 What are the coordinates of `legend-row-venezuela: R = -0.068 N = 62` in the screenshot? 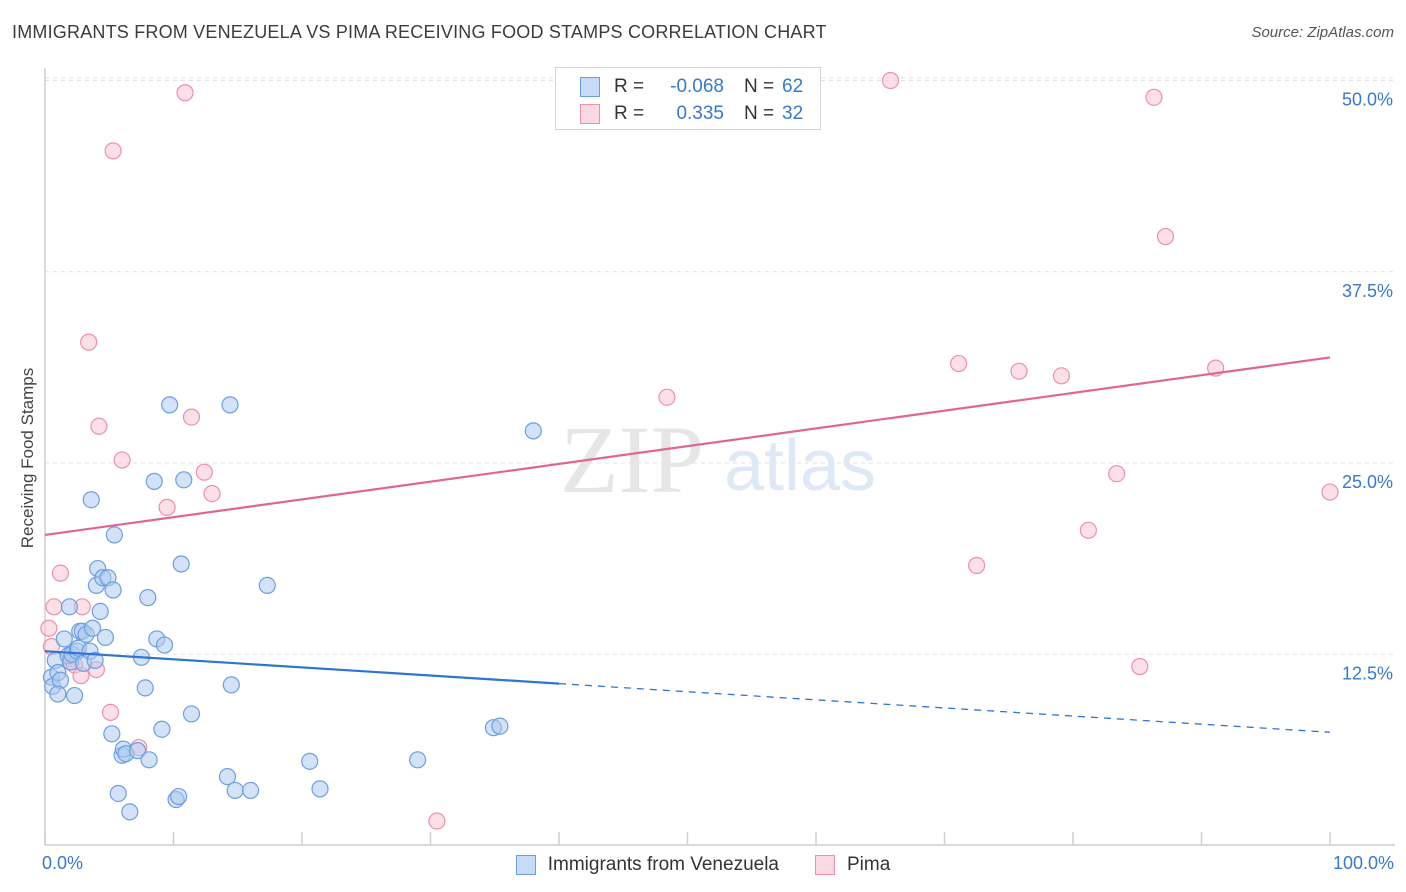 It's located at (691, 87).